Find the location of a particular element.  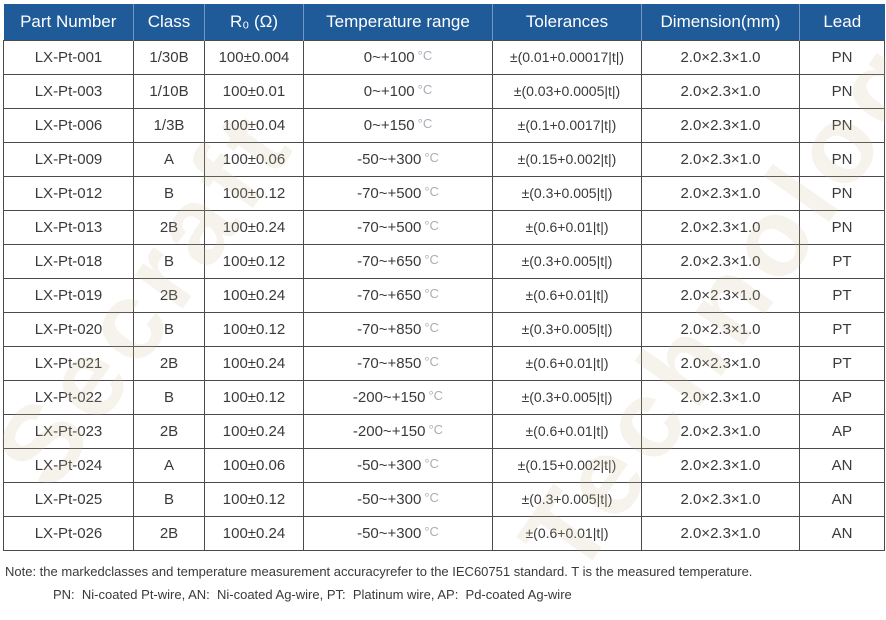

cell-part-number: LX-Pt-025 is located at coordinates (68, 499).